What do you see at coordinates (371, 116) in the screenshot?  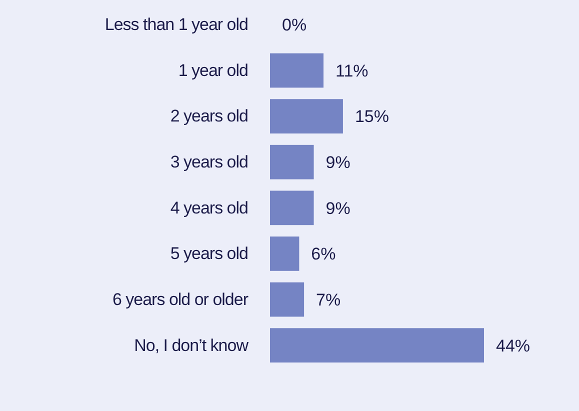 I see `data-label: 15%` at bounding box center [371, 116].